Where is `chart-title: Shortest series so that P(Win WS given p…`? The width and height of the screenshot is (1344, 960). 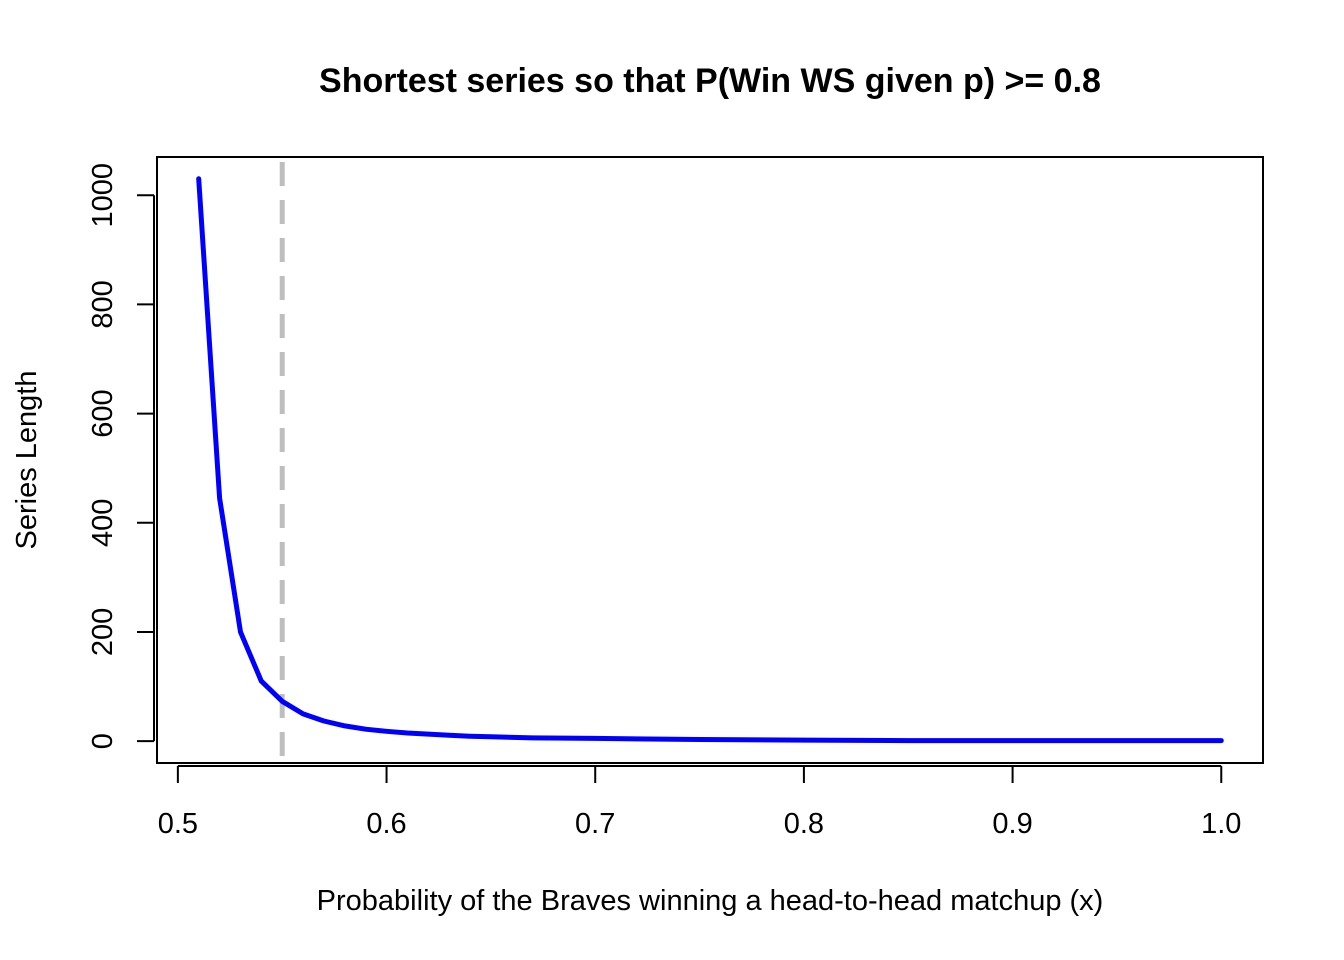
chart-title: Shortest series so that P(Win WS given p… is located at coordinates (710, 81).